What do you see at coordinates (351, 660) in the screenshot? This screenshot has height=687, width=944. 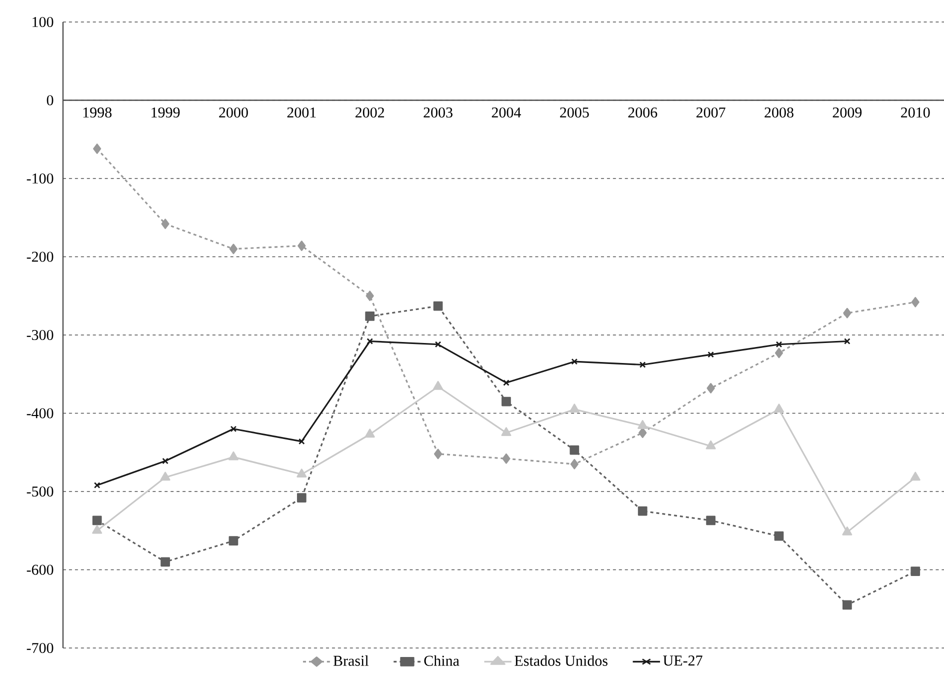 I see `legend-label: Brasil` at bounding box center [351, 660].